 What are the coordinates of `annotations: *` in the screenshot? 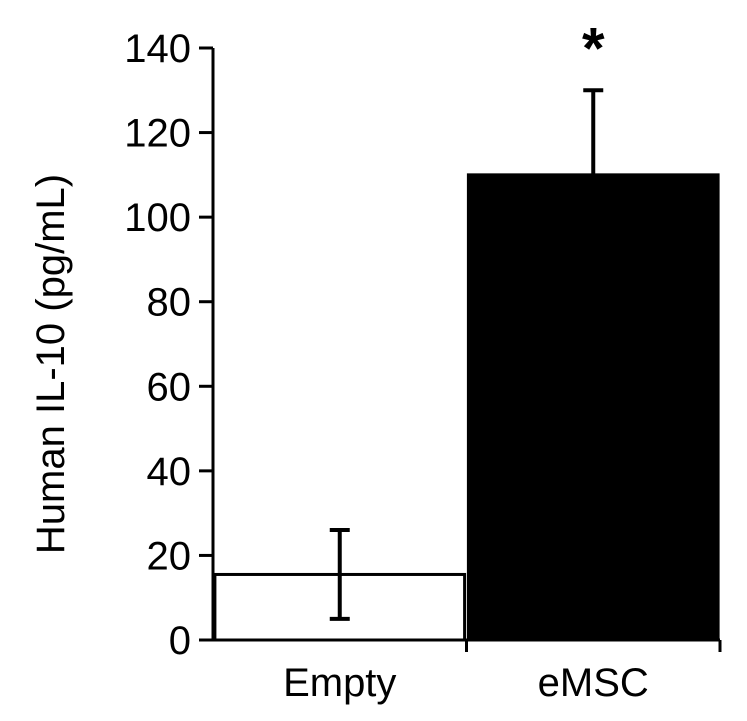 It's located at (593, 48).